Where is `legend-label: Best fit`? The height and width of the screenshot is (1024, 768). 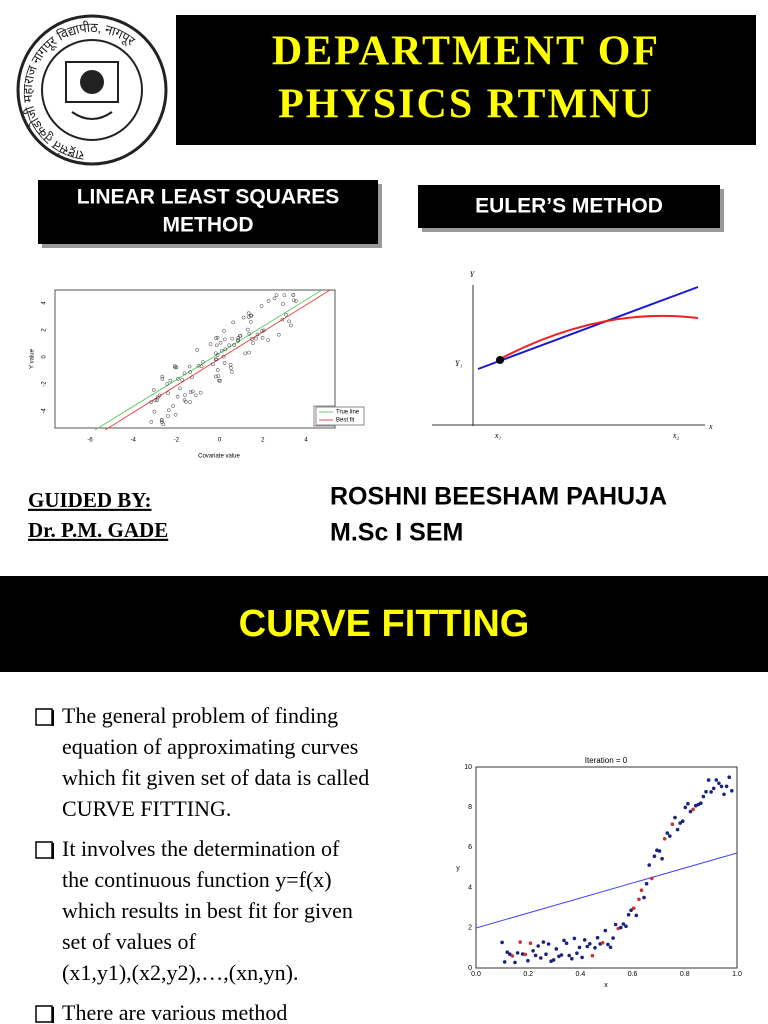
legend-label: Best fit is located at coordinates (345, 421).